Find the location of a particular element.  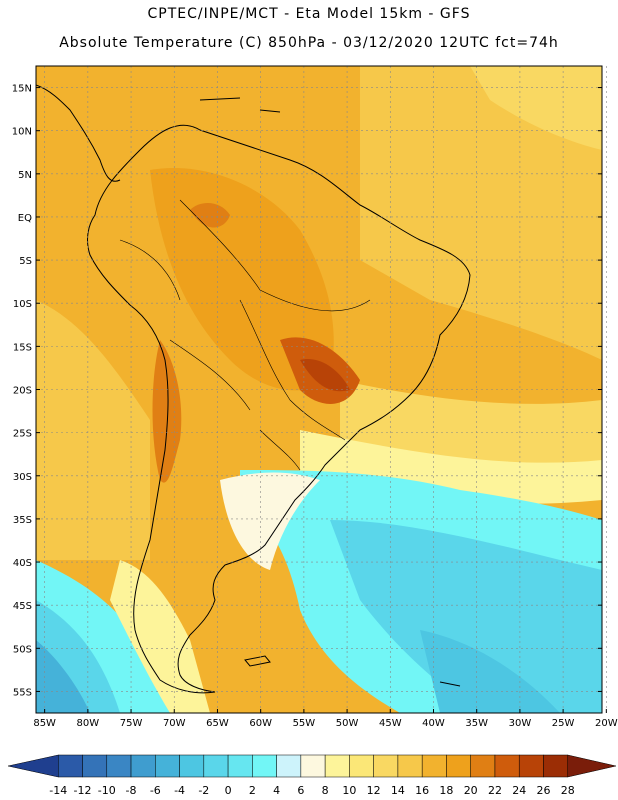

field-amazon-warm is located at coordinates (242, 279).